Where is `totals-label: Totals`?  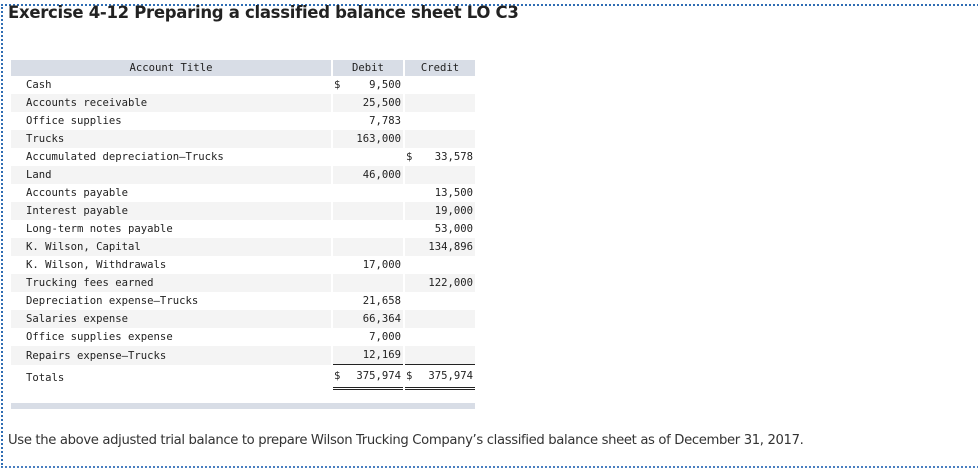
totals-label: Totals is located at coordinates (45, 377).